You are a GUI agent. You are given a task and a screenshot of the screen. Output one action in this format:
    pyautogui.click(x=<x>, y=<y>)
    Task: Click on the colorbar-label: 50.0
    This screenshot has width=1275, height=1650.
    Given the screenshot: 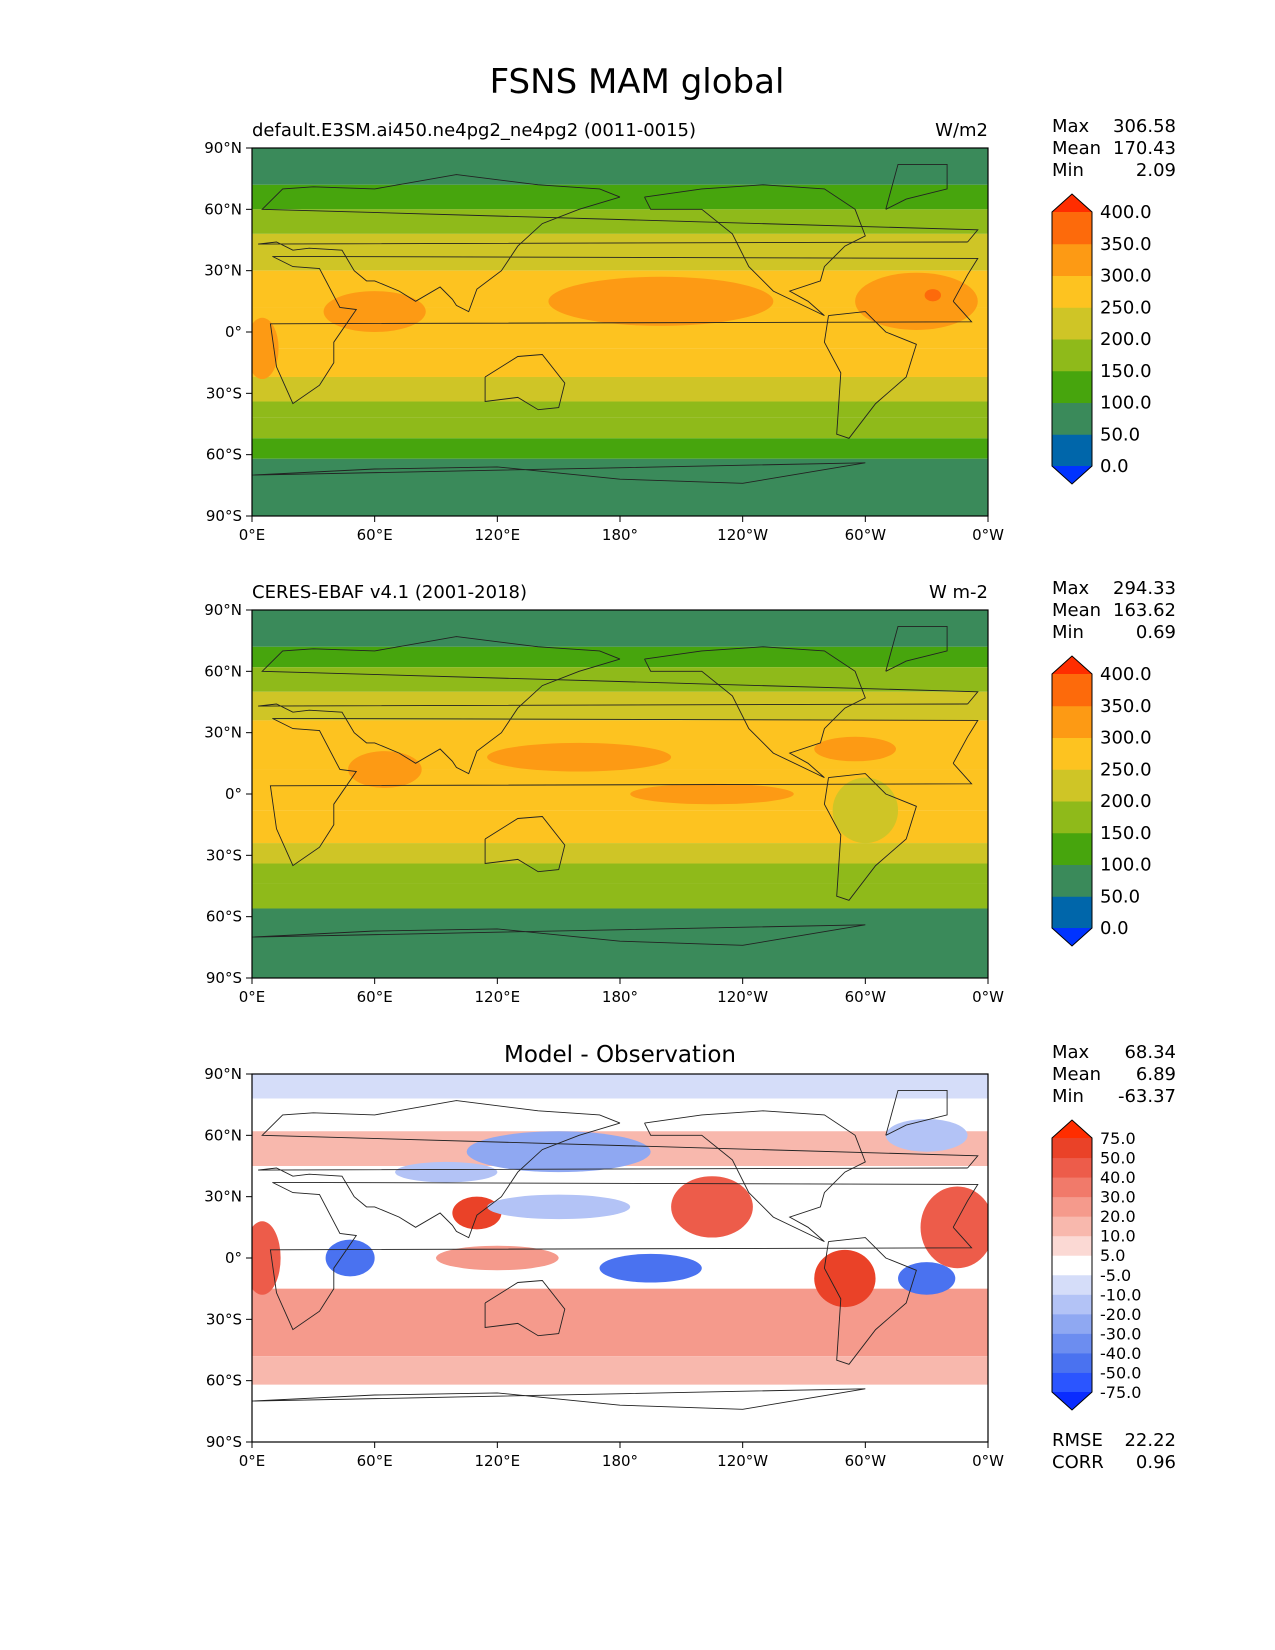 What is the action you would take?
    pyautogui.click(x=1120, y=896)
    